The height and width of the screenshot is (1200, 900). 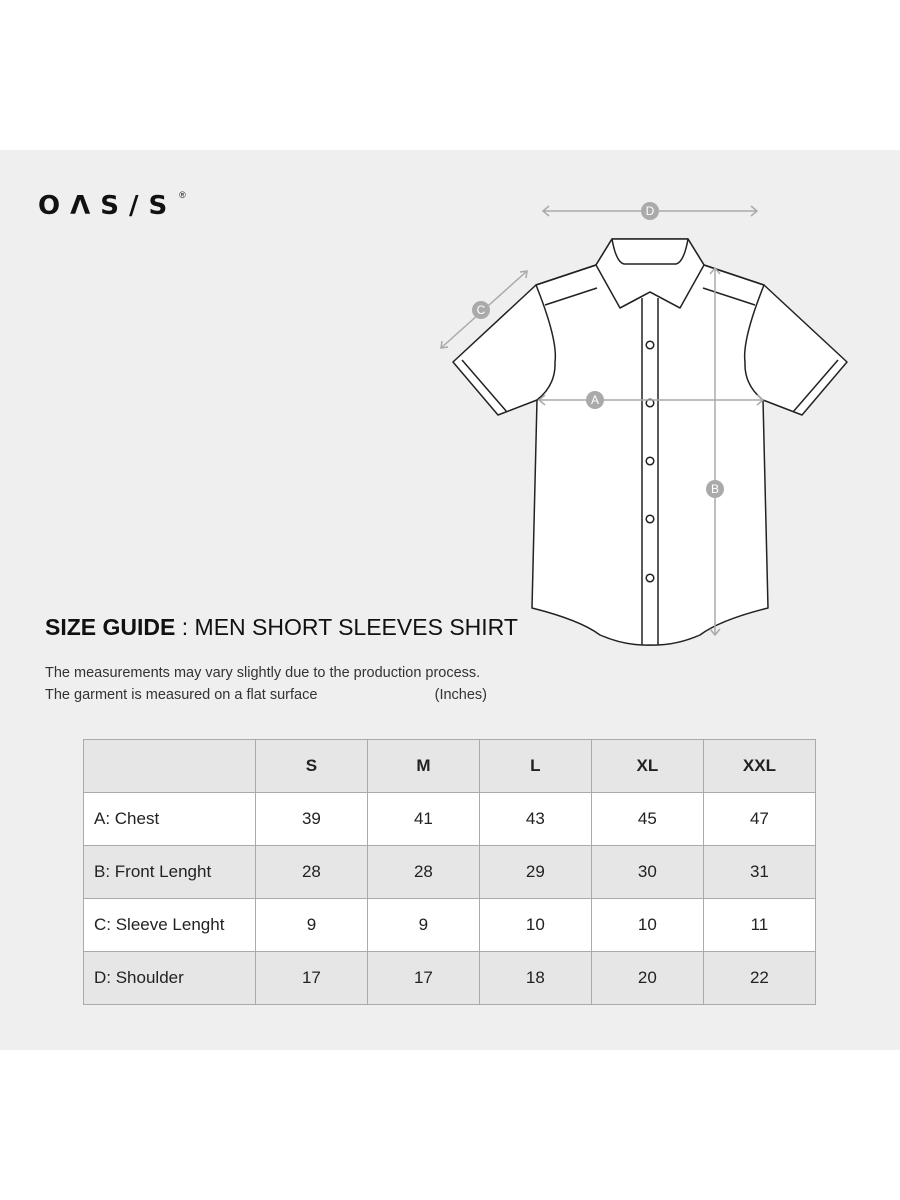 What do you see at coordinates (110, 627) in the screenshot?
I see `title-bold: SIZE GUIDE` at bounding box center [110, 627].